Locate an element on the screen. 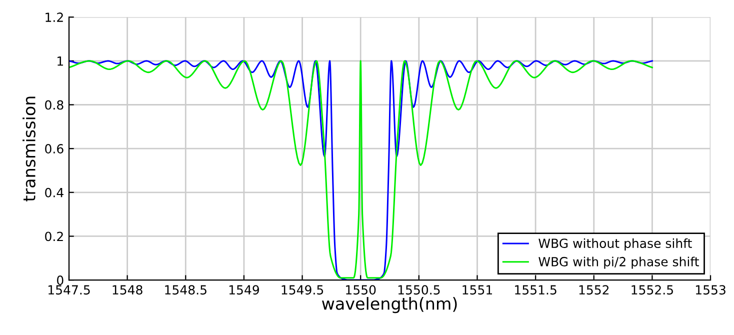  y-tick-label: 0.2 is located at coordinates (54, 237).